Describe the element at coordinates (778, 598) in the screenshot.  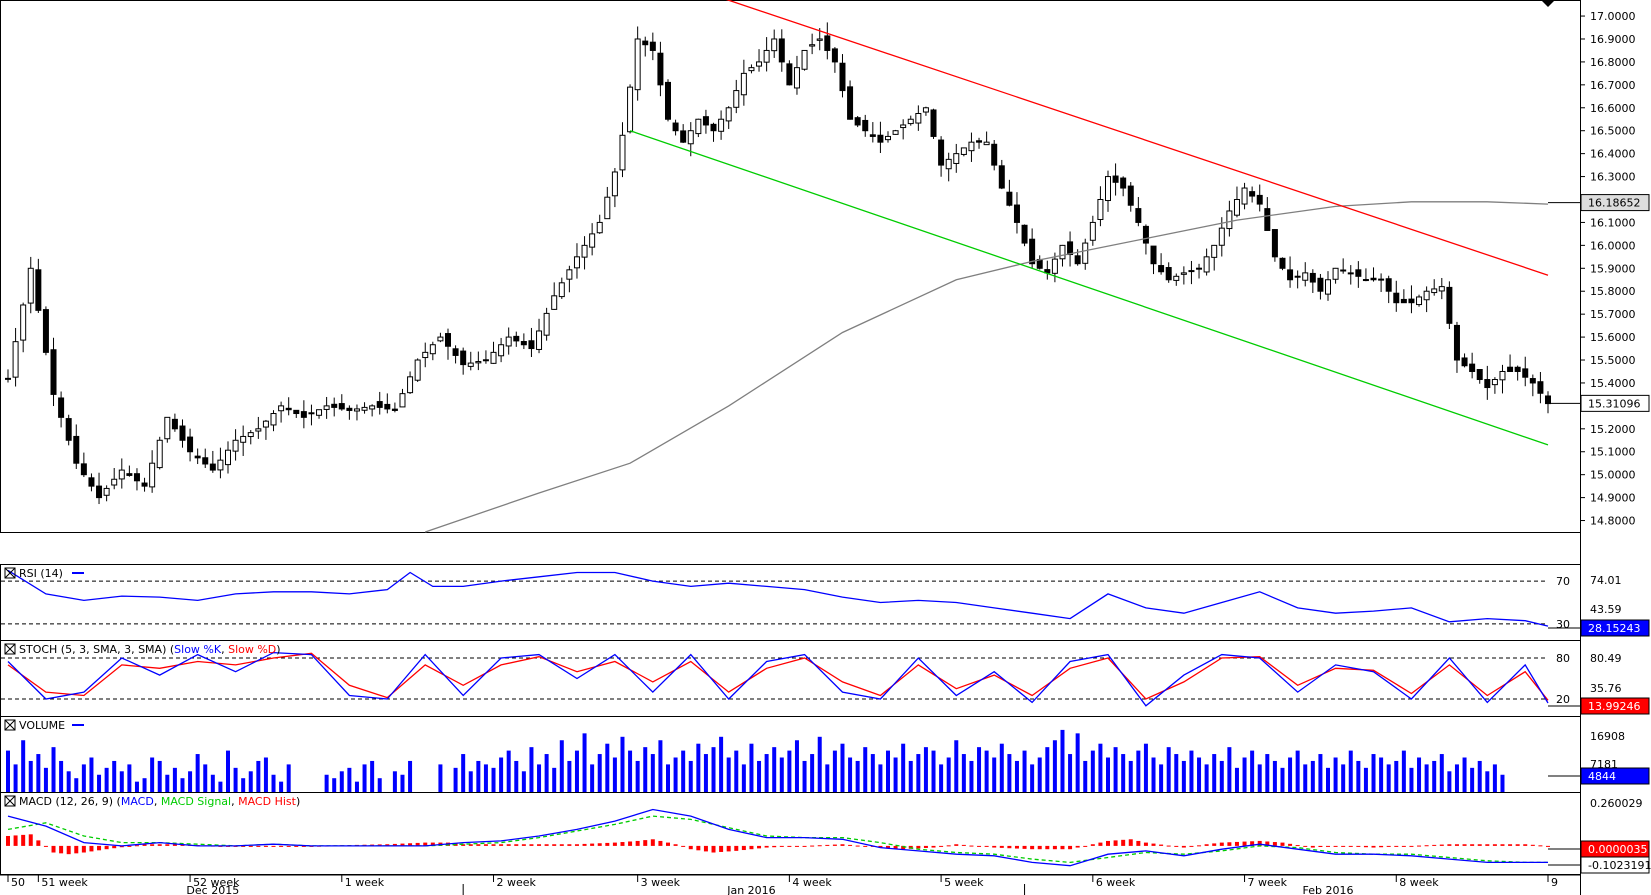
I see `rsi-line` at that location.